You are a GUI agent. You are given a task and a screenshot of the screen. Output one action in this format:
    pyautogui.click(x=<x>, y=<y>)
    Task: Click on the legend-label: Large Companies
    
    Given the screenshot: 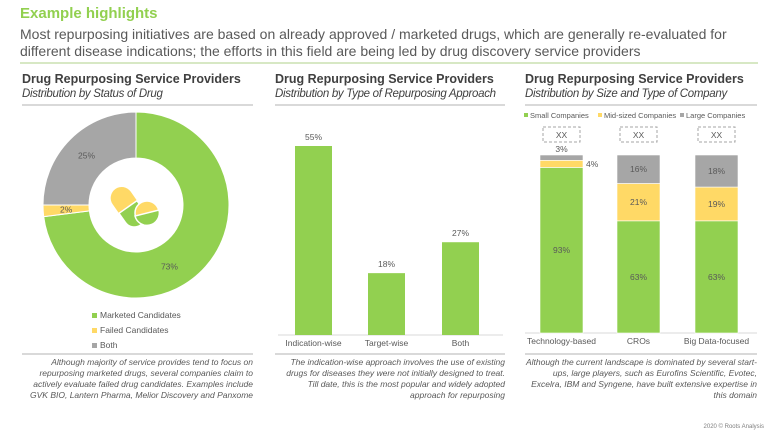 What is the action you would take?
    pyautogui.click(x=715, y=115)
    